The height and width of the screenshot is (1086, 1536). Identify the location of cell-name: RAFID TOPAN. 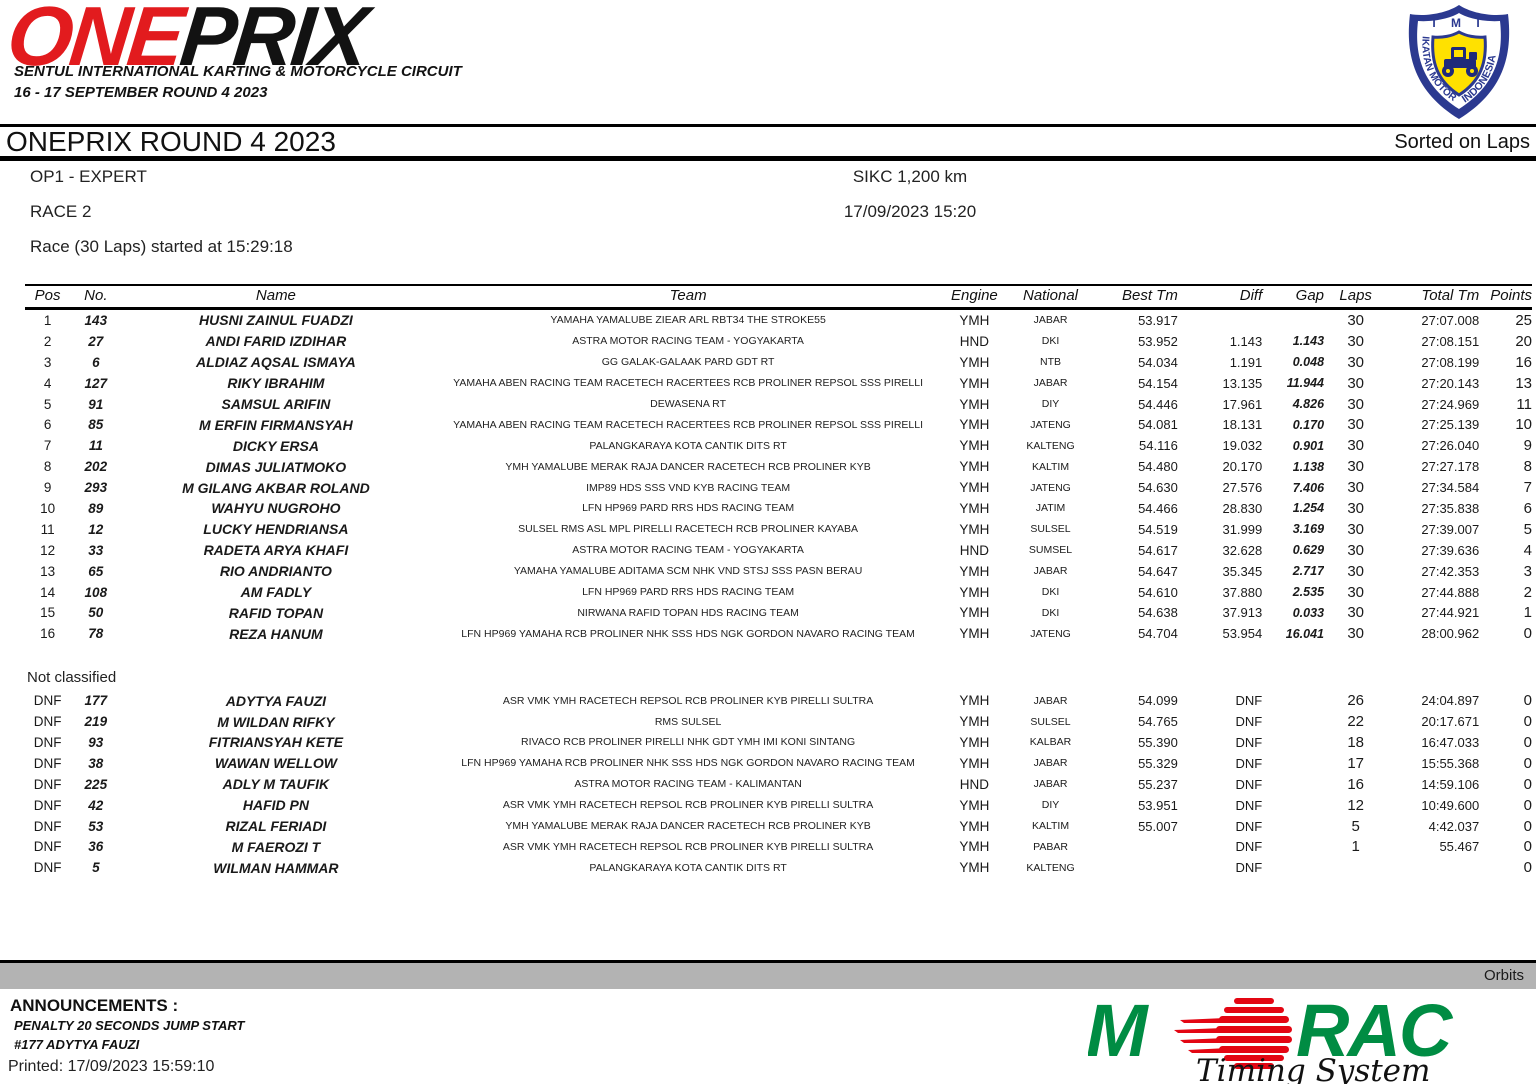
(276, 612).